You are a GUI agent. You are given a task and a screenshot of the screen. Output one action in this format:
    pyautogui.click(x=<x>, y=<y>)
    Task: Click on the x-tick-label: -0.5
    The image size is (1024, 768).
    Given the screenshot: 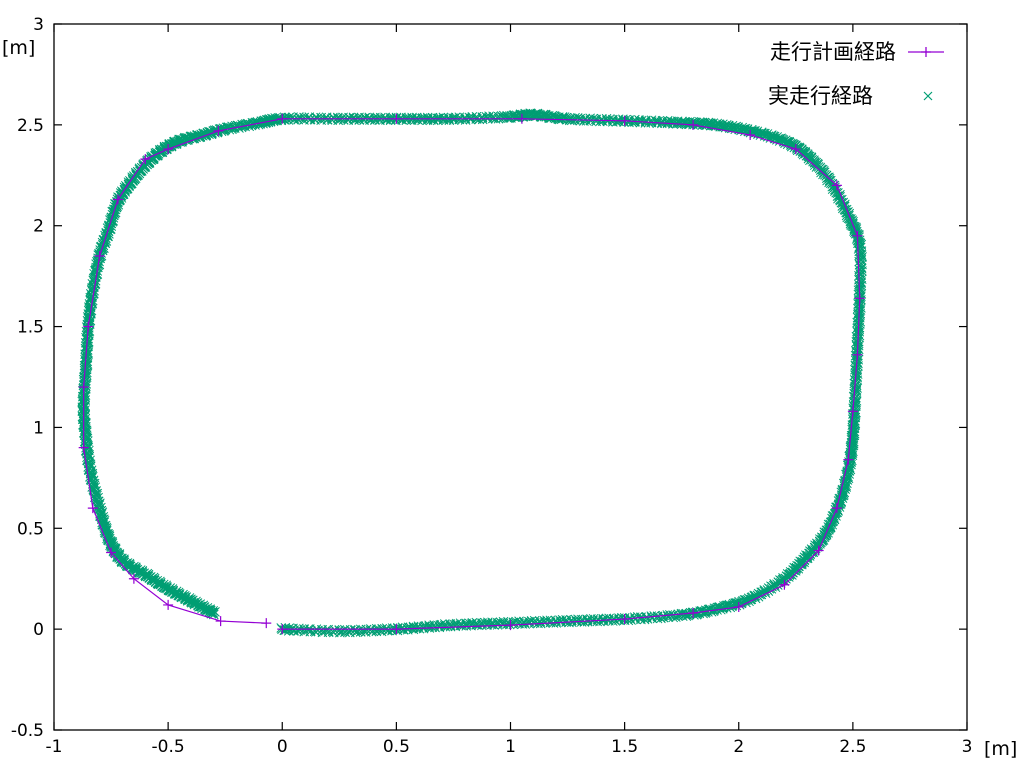 What is the action you would take?
    pyautogui.click(x=168, y=747)
    